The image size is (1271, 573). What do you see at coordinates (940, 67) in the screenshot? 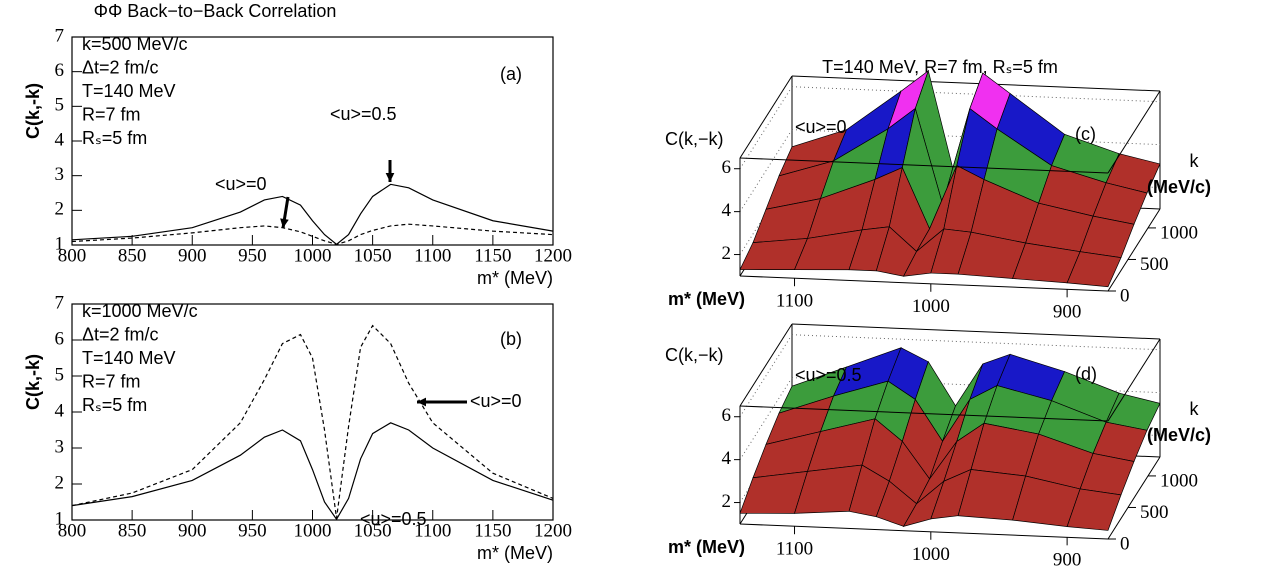
I see `chart-title: T=140 MeV, R=7 fm, Rₛ=5 fm` at bounding box center [940, 67].